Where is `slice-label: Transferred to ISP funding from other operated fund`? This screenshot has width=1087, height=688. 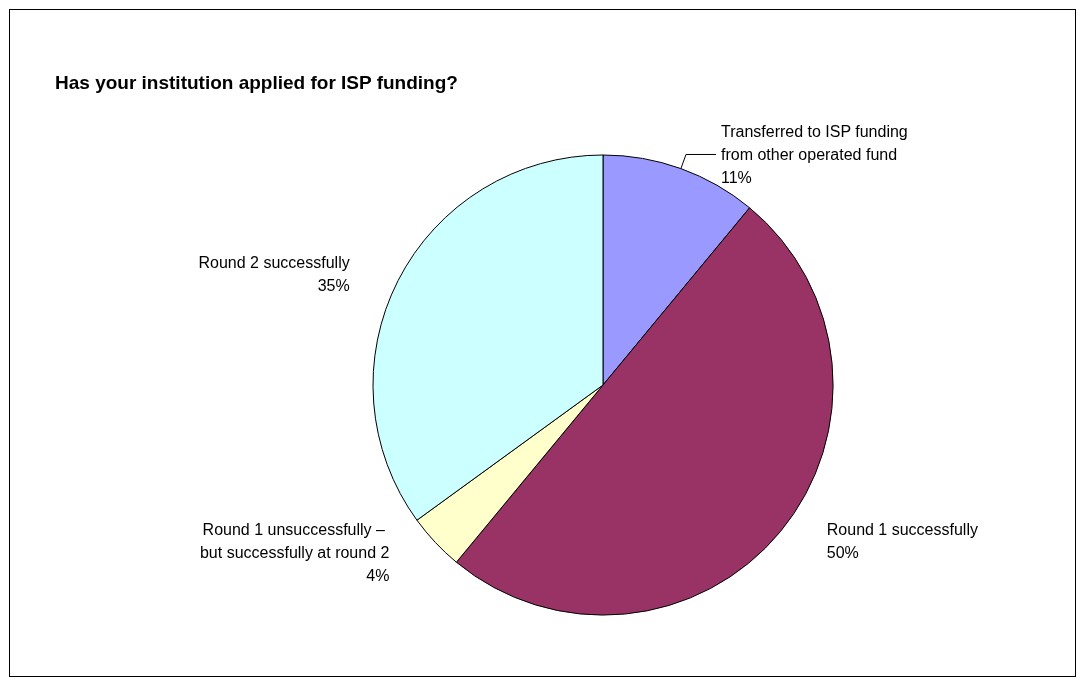 slice-label: Transferred to ISP funding from other operated fund is located at coordinates (816, 142).